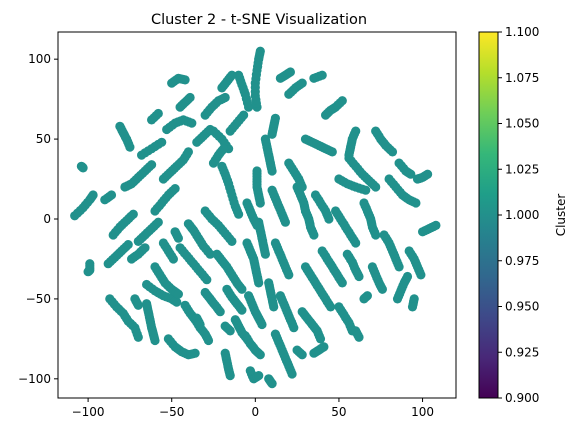 This screenshot has width=576, height=435. What do you see at coordinates (522, 32) in the screenshot?
I see `colorbar-tick-label: 1.100` at bounding box center [522, 32].